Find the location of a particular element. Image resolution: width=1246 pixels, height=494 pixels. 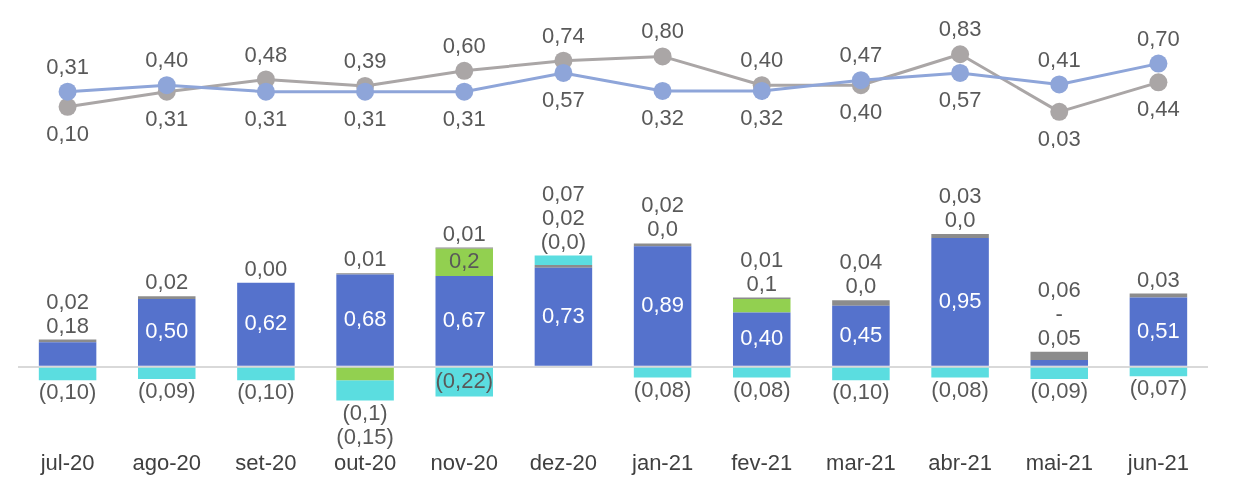

data-label: 0,73 is located at coordinates (563, 315).